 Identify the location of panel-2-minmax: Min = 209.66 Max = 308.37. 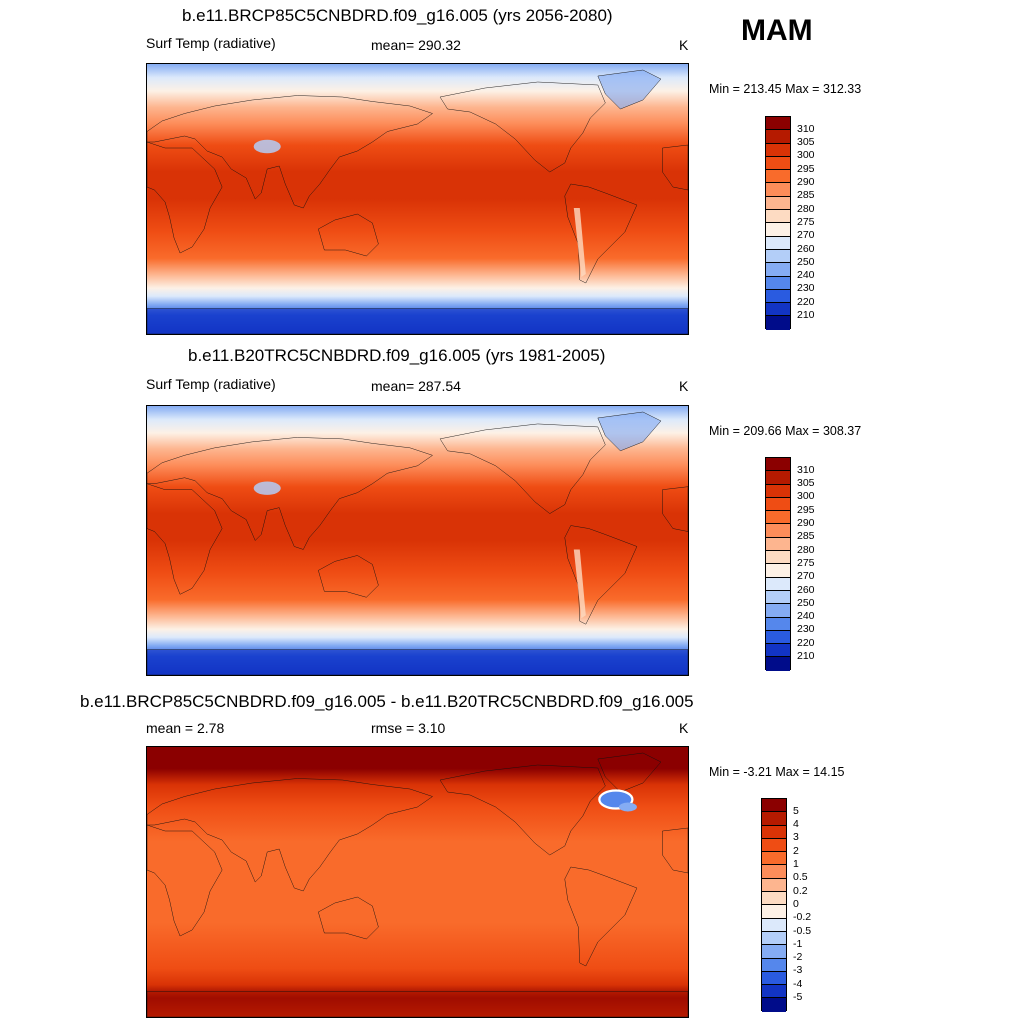
(785, 431).